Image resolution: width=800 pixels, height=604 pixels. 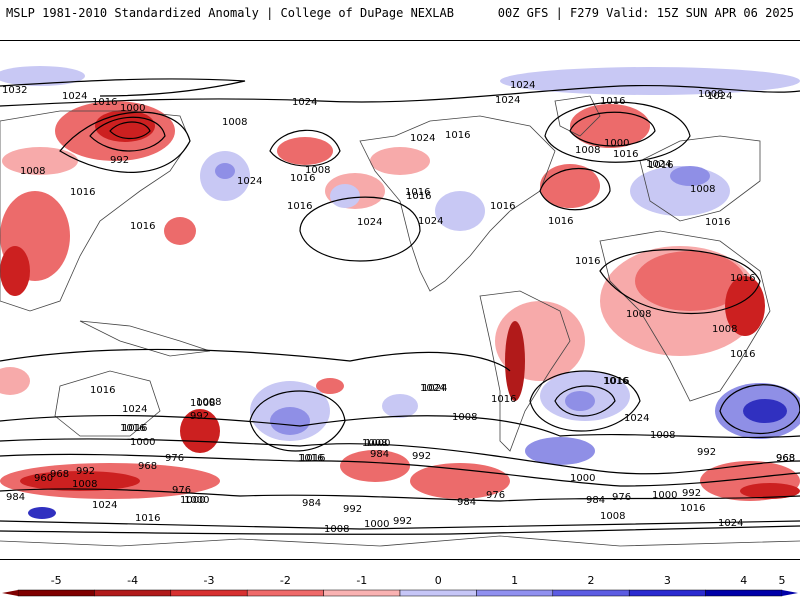 What do you see at coordinates (650, 81) in the screenshot?
I see `anomaly-arctic-east` at bounding box center [650, 81].